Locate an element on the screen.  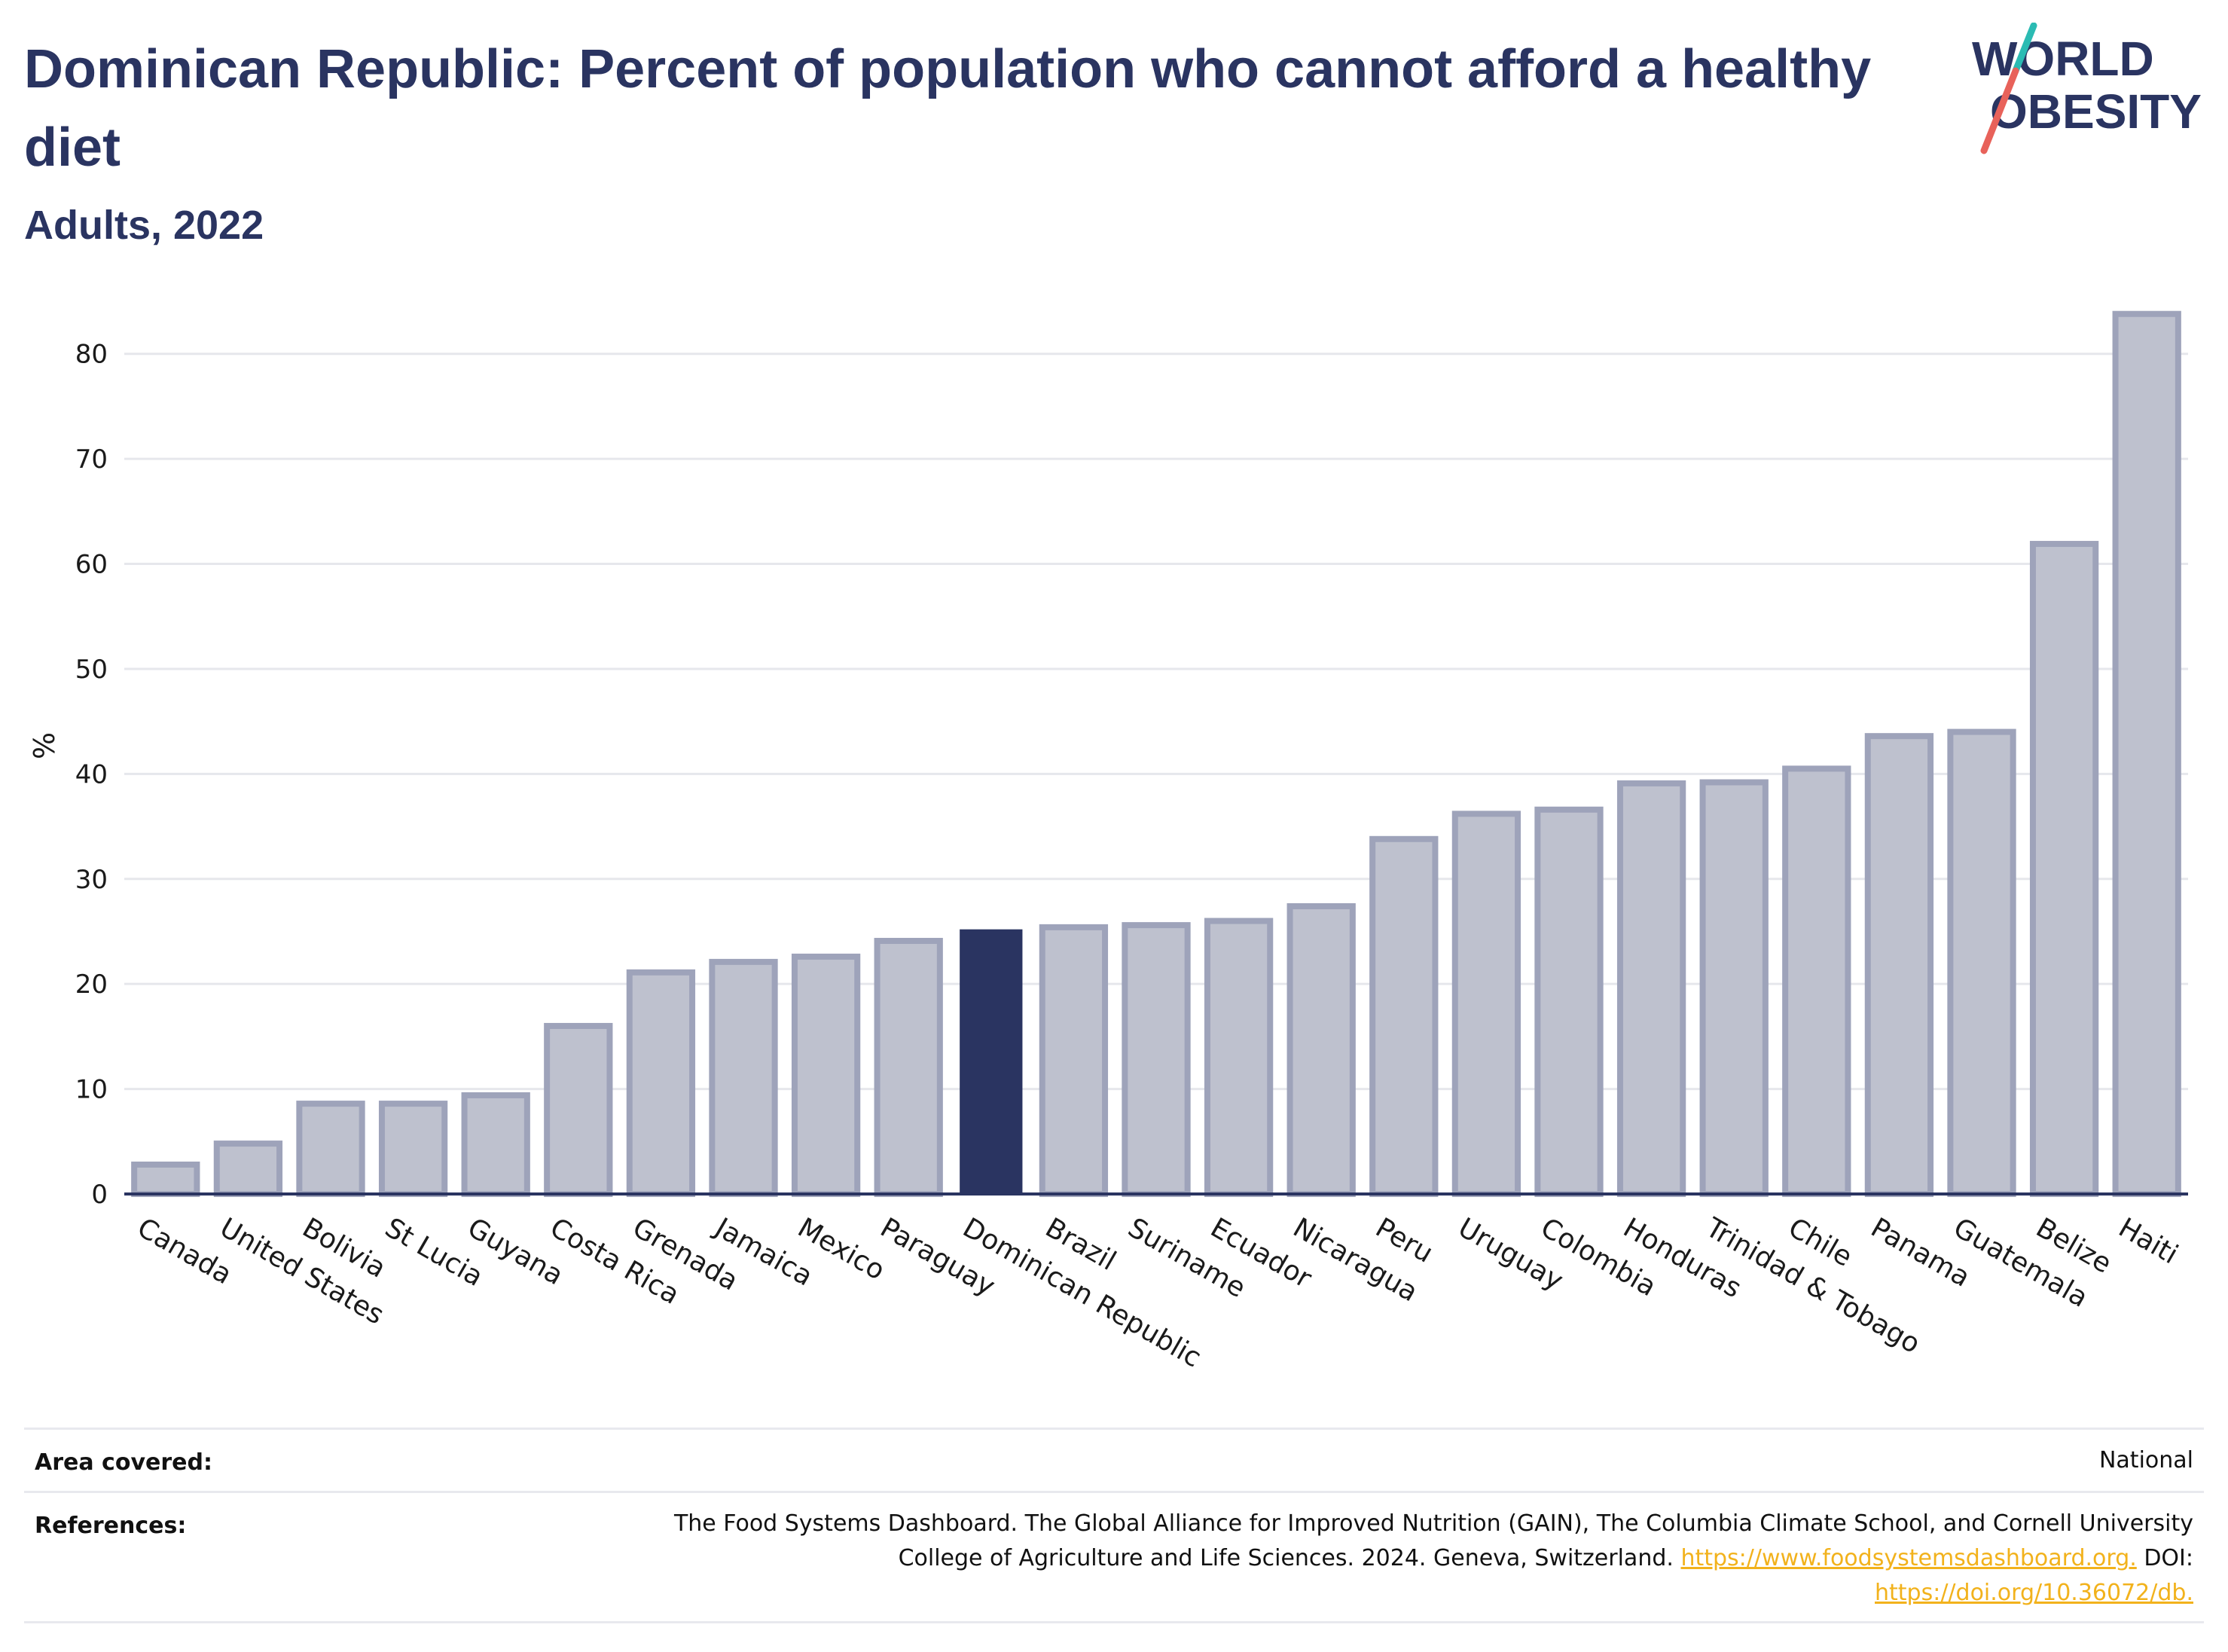
logo-slash-teal is located at coordinates (2024, 49).